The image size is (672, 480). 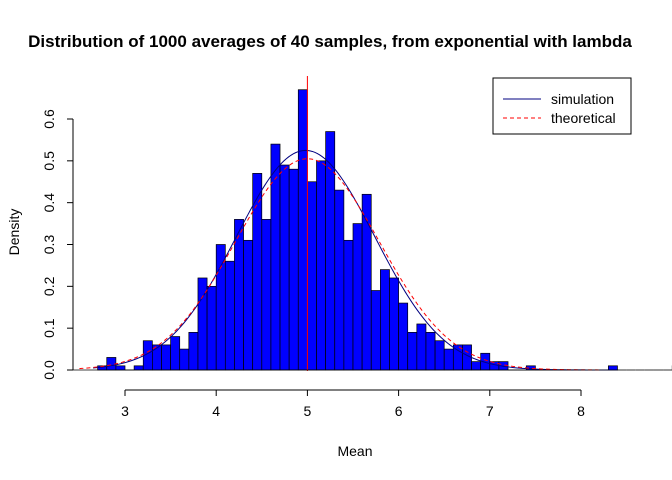 What do you see at coordinates (490, 411) in the screenshot?
I see `x-tick-label: 7` at bounding box center [490, 411].